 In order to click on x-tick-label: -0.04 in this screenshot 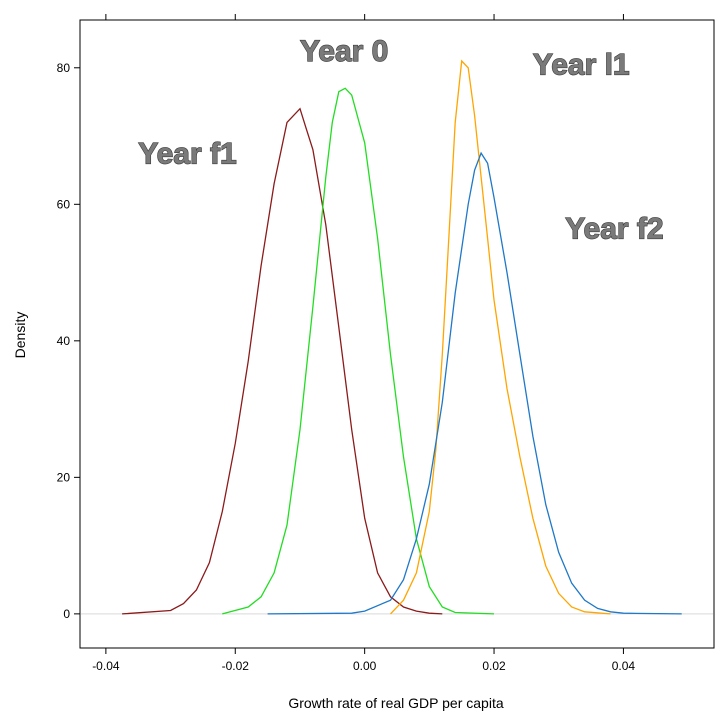, I will do `click(106, 666)`.